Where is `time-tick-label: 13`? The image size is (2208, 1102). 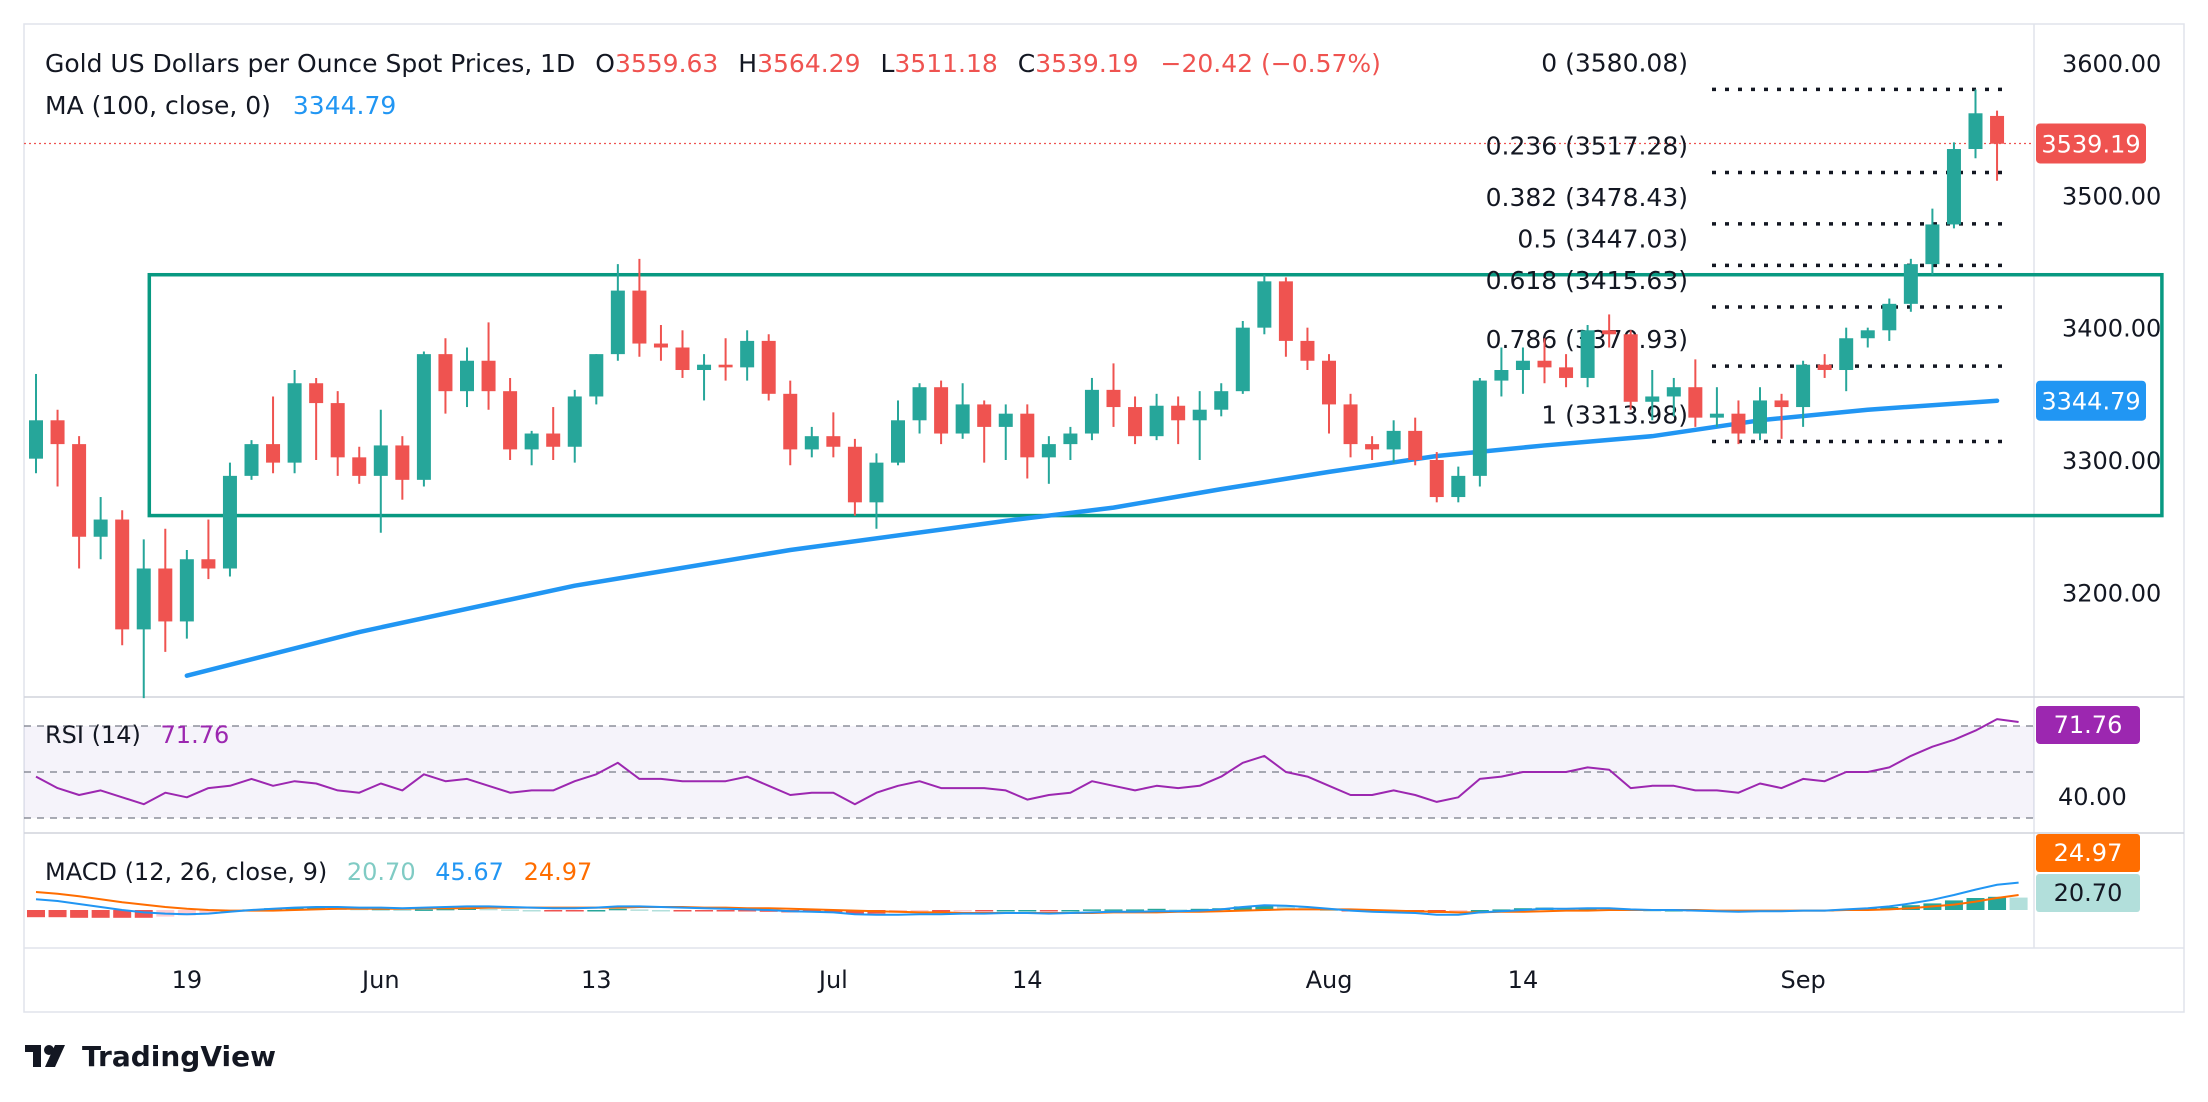
time-tick-label: 13 is located at coordinates (596, 980).